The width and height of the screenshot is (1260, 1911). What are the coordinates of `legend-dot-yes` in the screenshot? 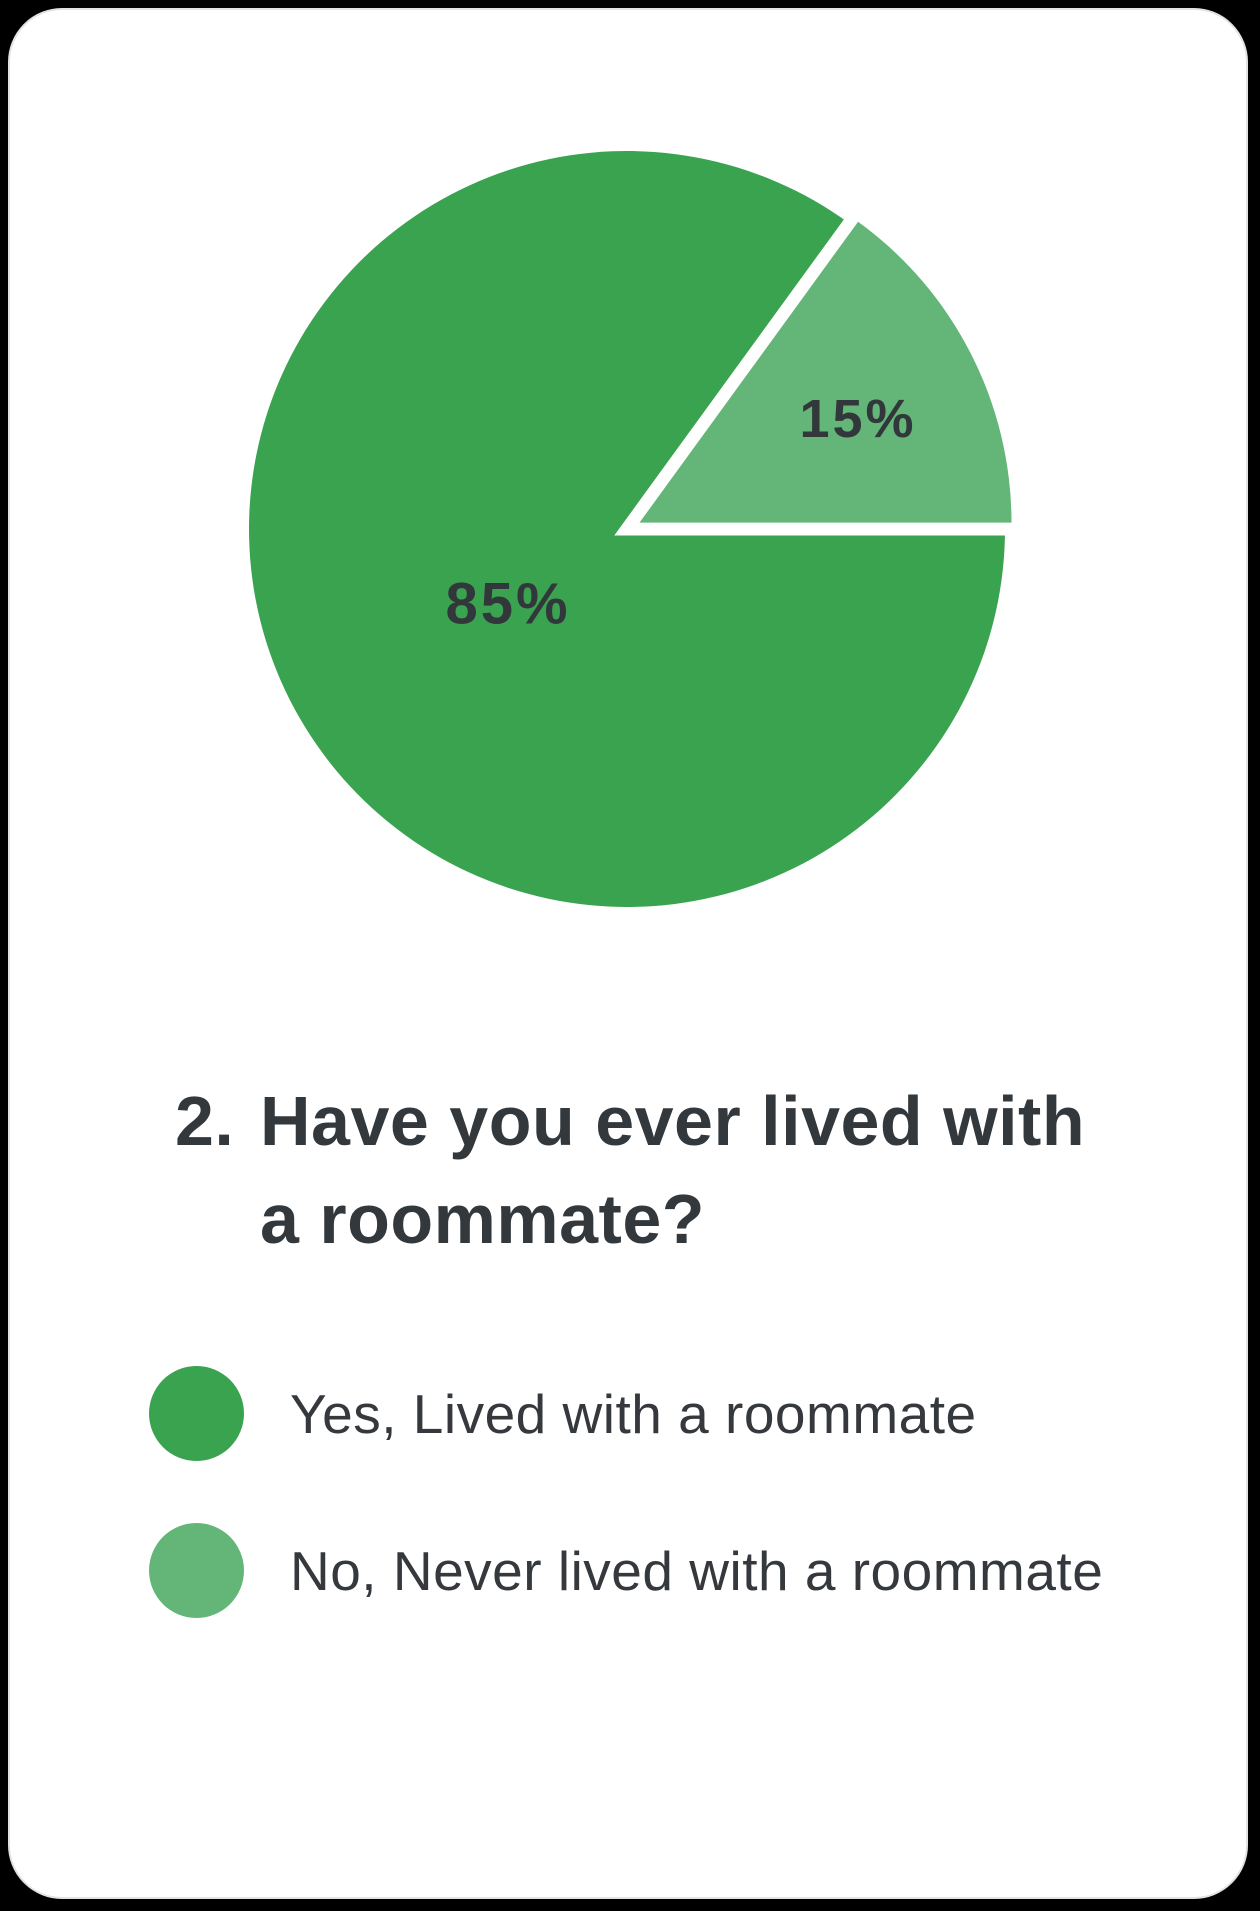 It's located at (196, 1413).